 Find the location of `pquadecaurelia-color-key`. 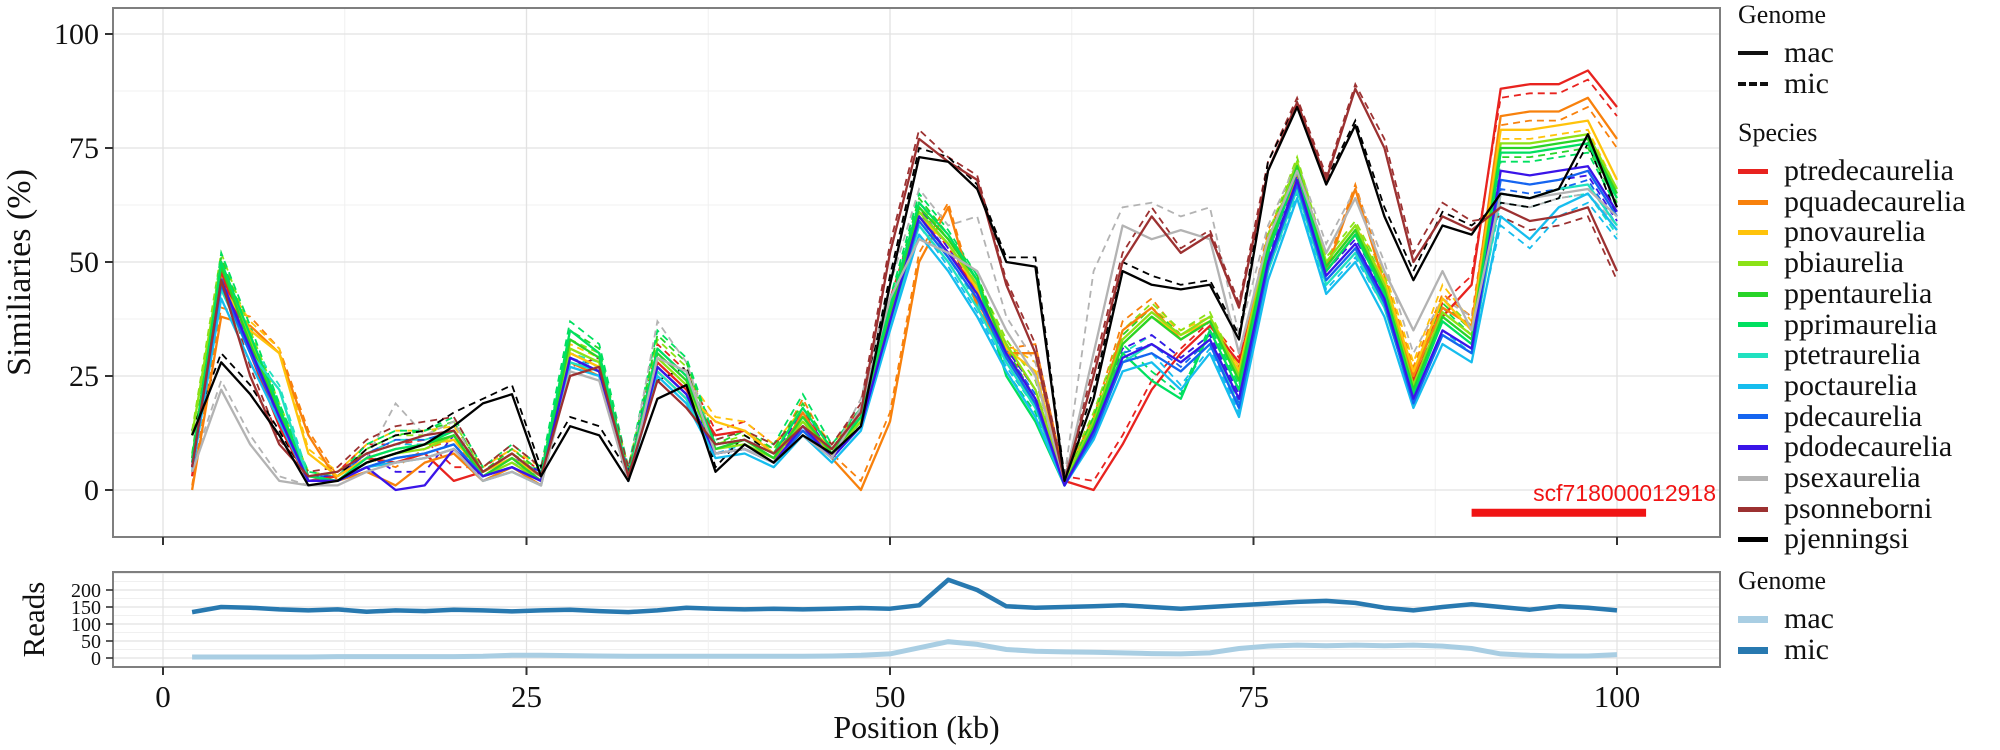

pquadecaurelia-color-key is located at coordinates (1753, 202).